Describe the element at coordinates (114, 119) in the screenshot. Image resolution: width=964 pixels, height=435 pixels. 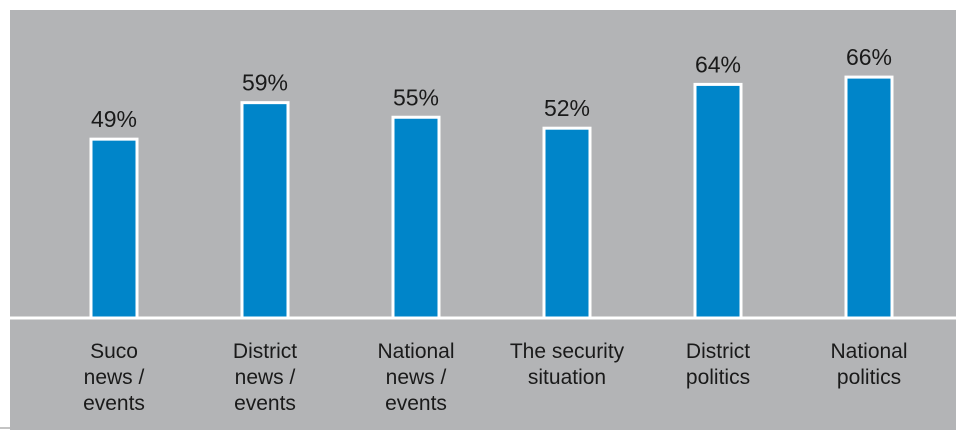
I see `data-label-1: 49%` at that location.